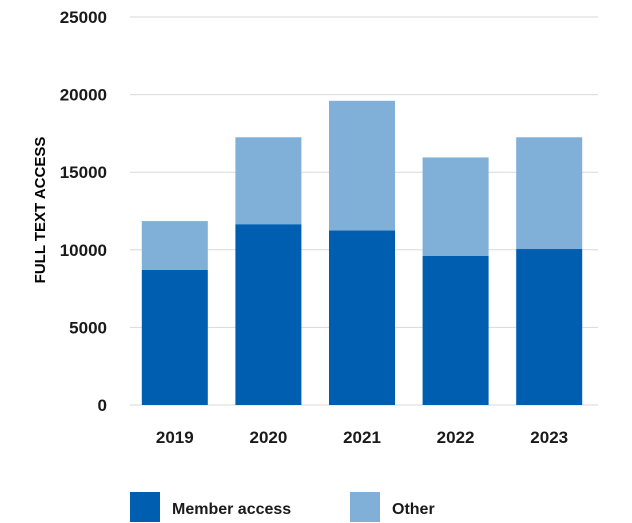 The width and height of the screenshot is (632, 523). Describe the element at coordinates (174, 337) in the screenshot. I see `bar-member-access-2019` at that location.